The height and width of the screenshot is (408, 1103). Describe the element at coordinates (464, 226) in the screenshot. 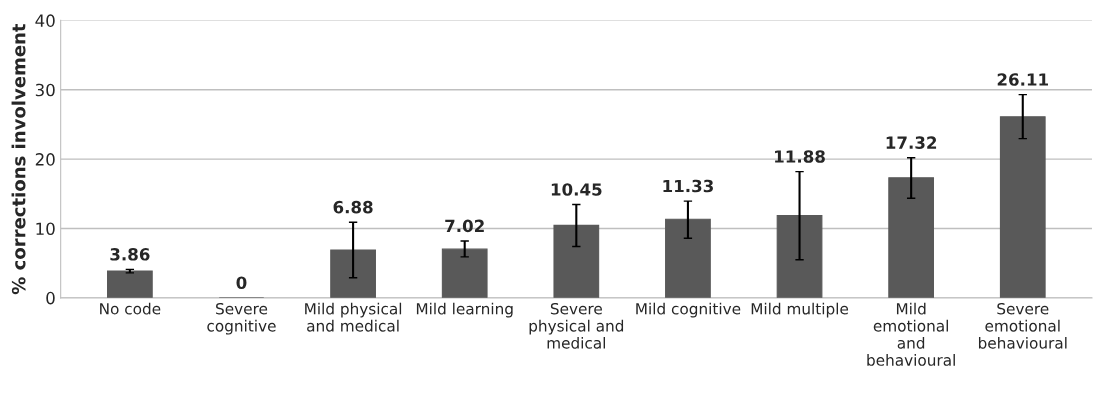

I see `data-label: 7.02` at that location.